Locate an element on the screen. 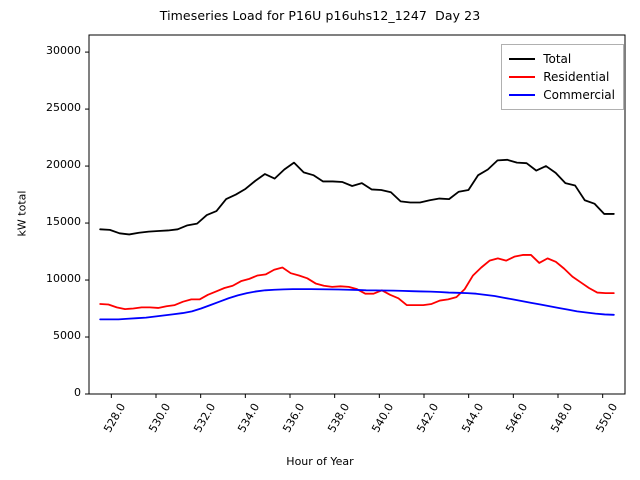  legend-entry: Commercial is located at coordinates (562, 95).